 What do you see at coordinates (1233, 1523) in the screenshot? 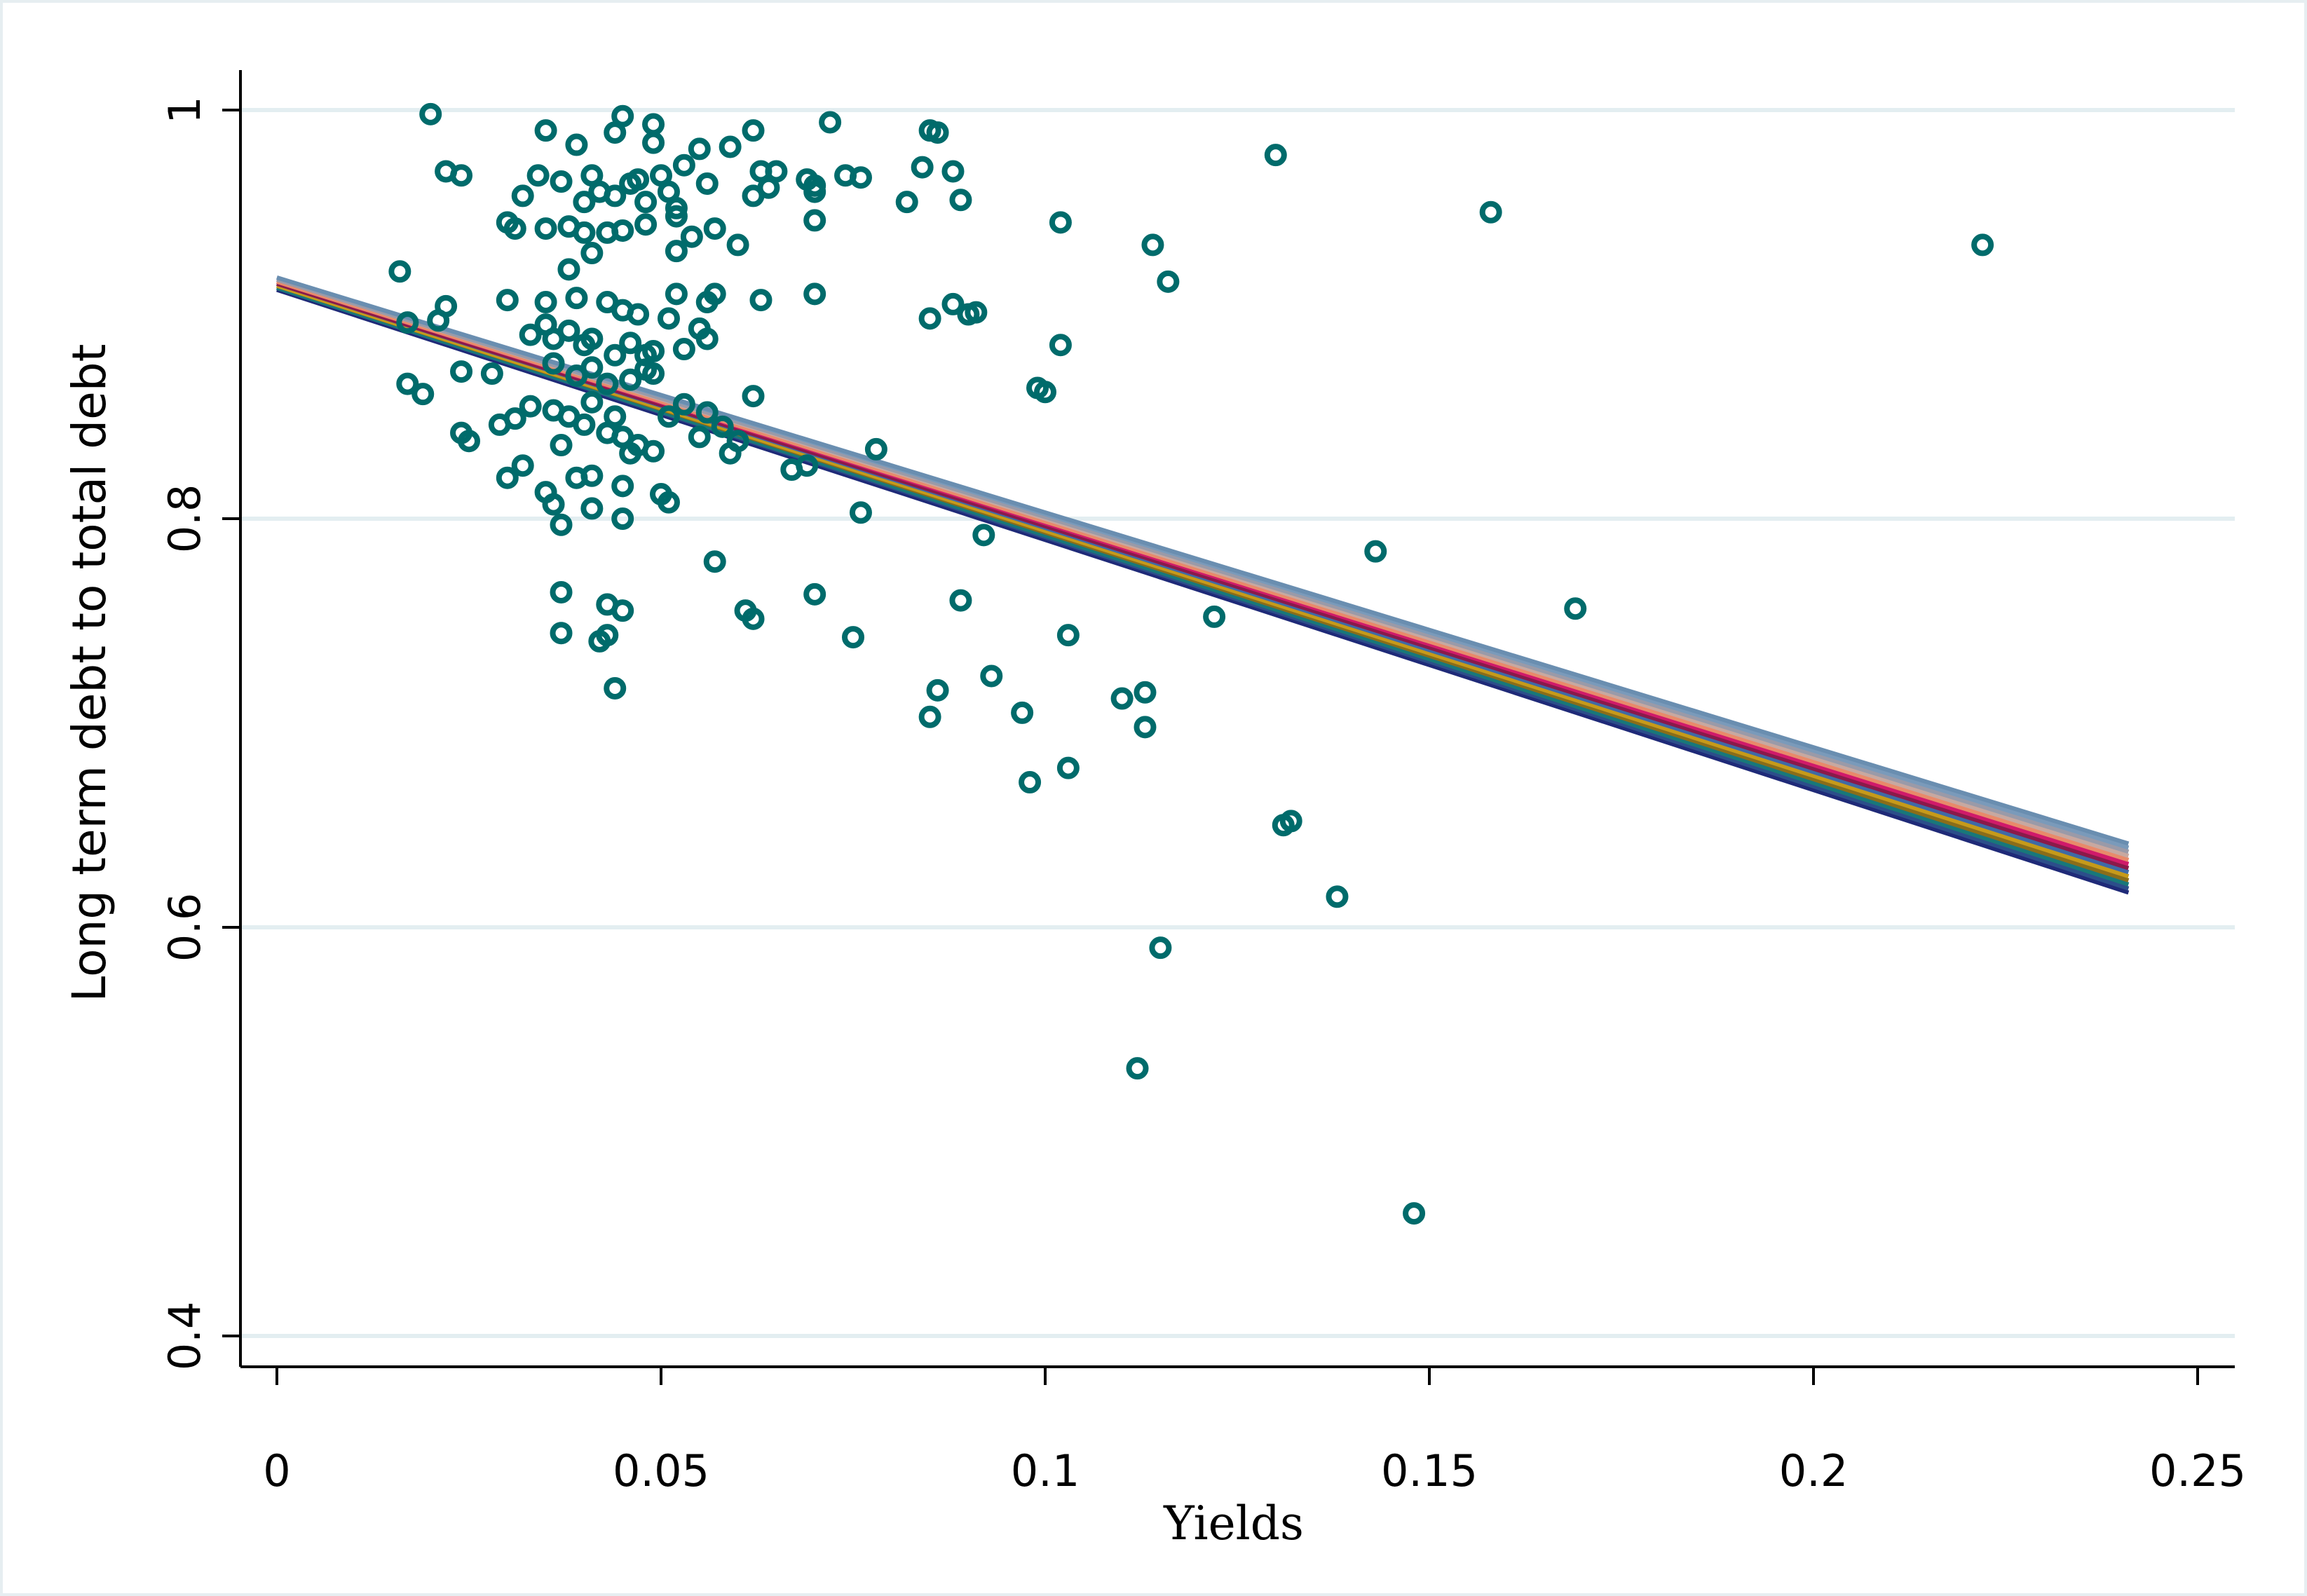
I see `x-axis-label: Yields` at bounding box center [1233, 1523].